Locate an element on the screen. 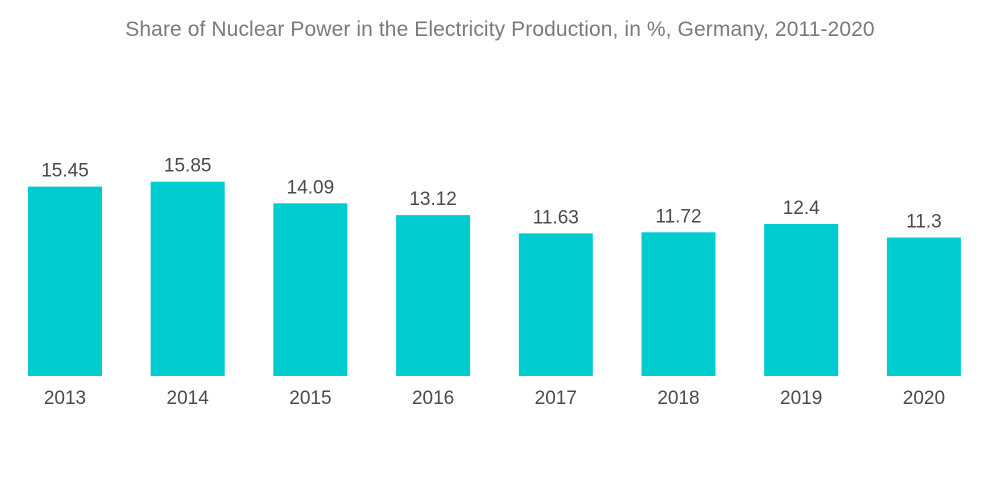 The height and width of the screenshot is (504, 1000). value-label-2020: 11.3 is located at coordinates (924, 222).